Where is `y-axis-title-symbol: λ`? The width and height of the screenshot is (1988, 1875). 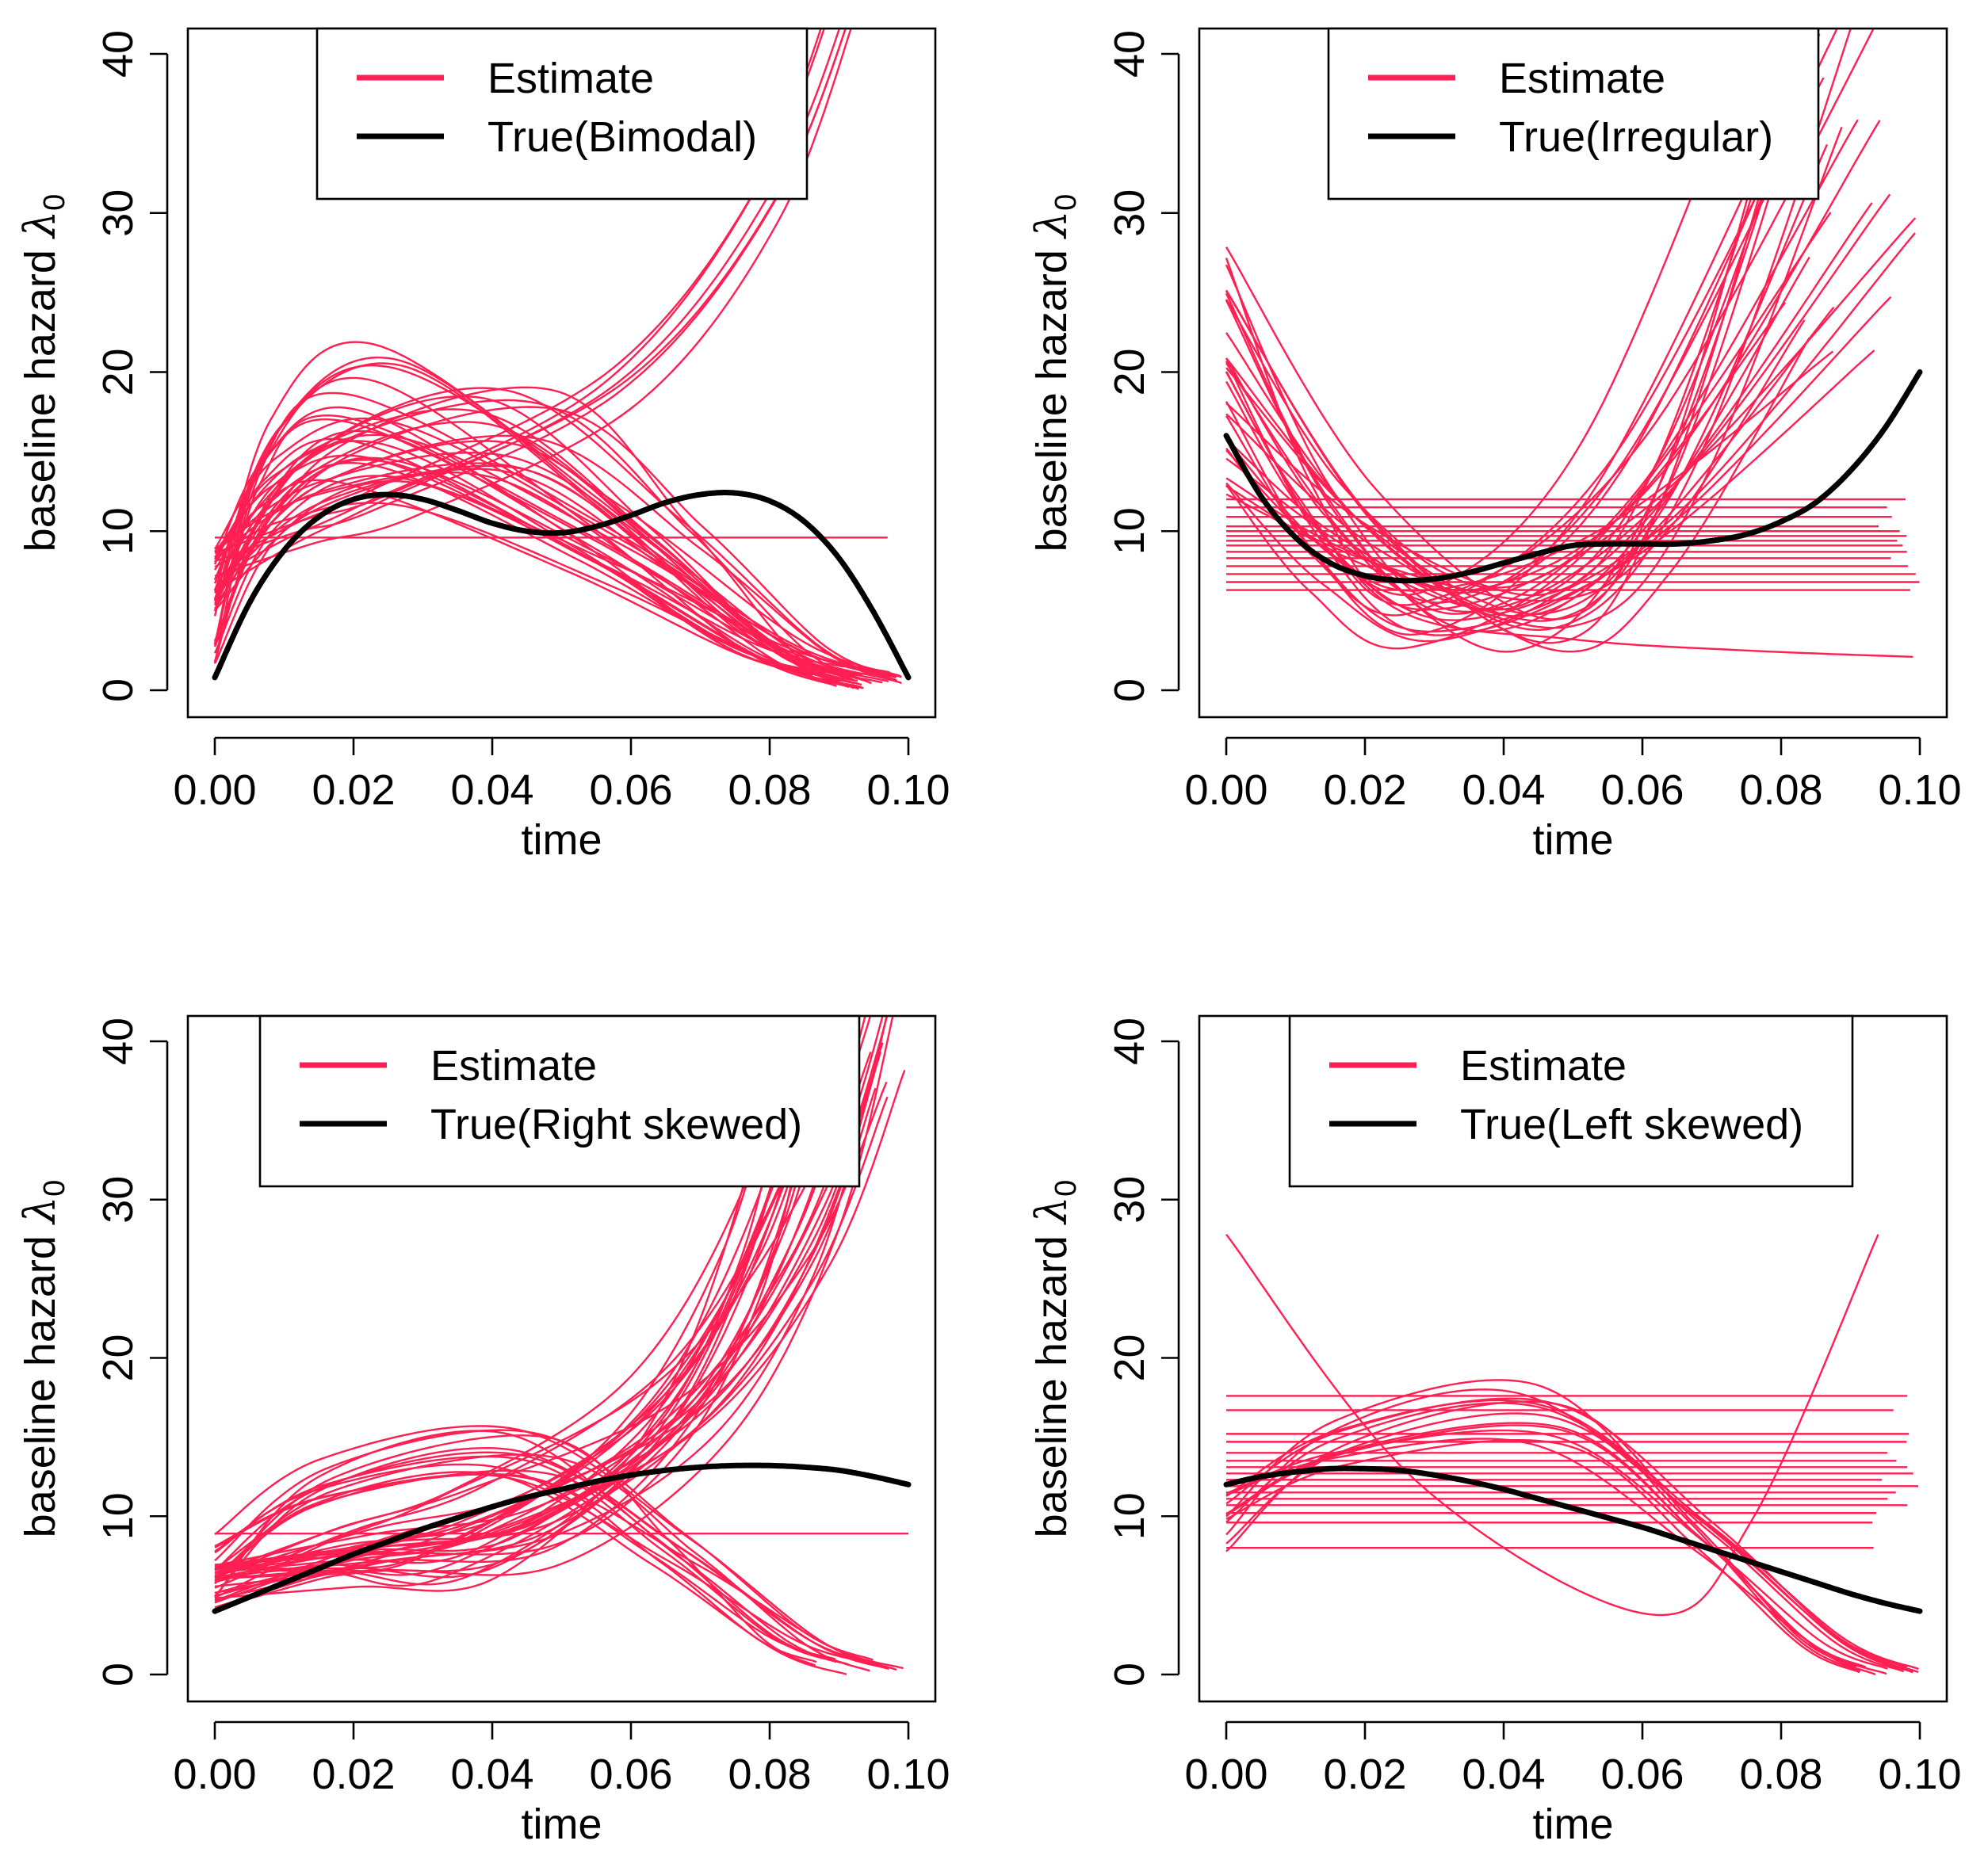 y-axis-title-symbol: λ is located at coordinates (40, 1211).